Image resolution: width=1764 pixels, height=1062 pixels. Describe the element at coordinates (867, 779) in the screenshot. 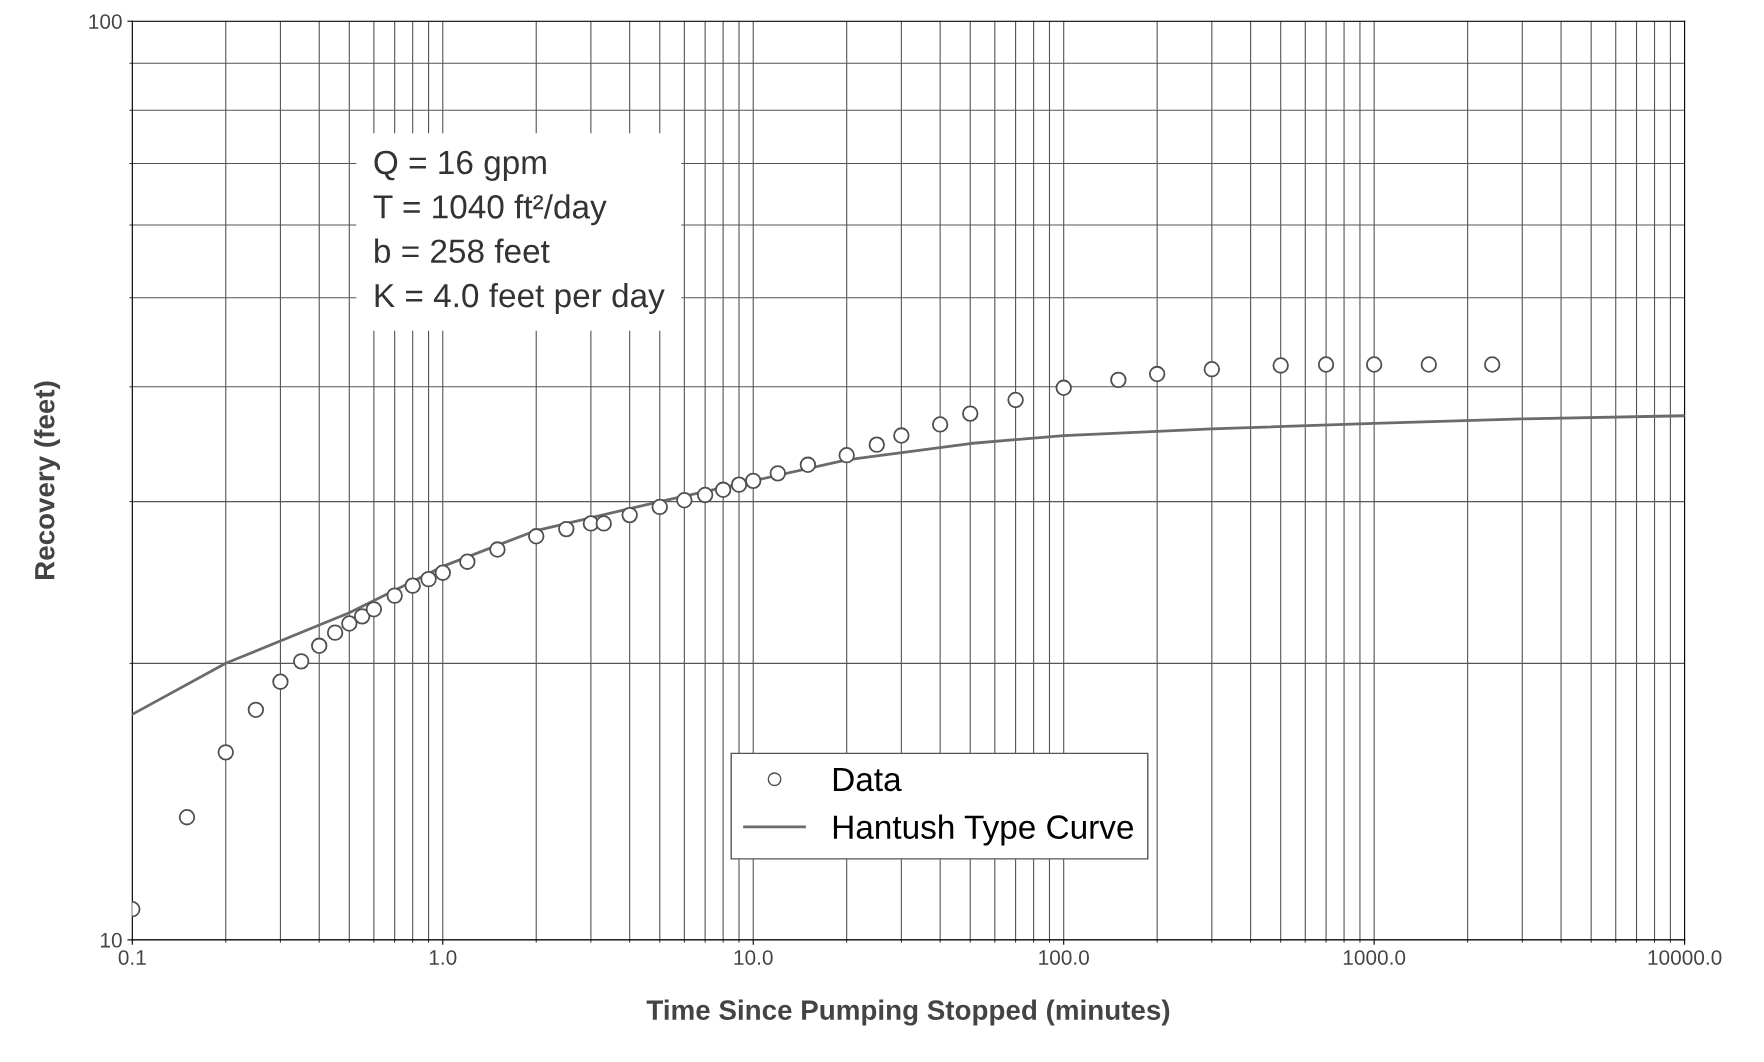

I see `legend-label: Data` at that location.